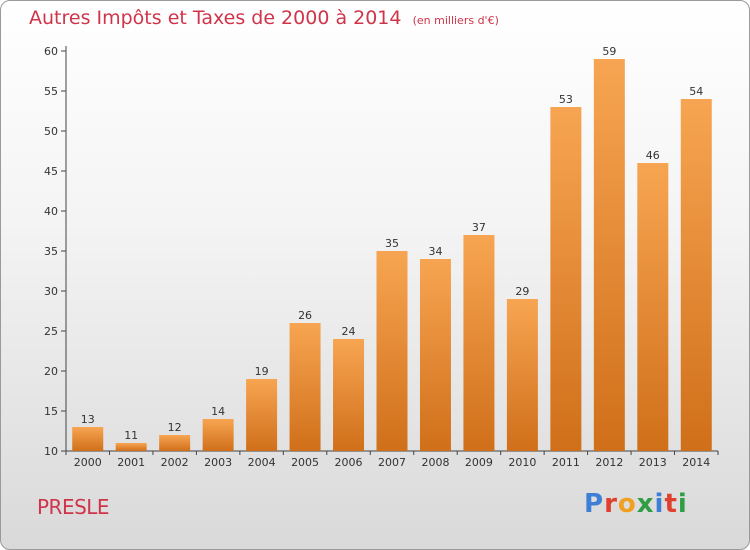  What do you see at coordinates (566, 99) in the screenshot?
I see `data-label: 53` at bounding box center [566, 99].